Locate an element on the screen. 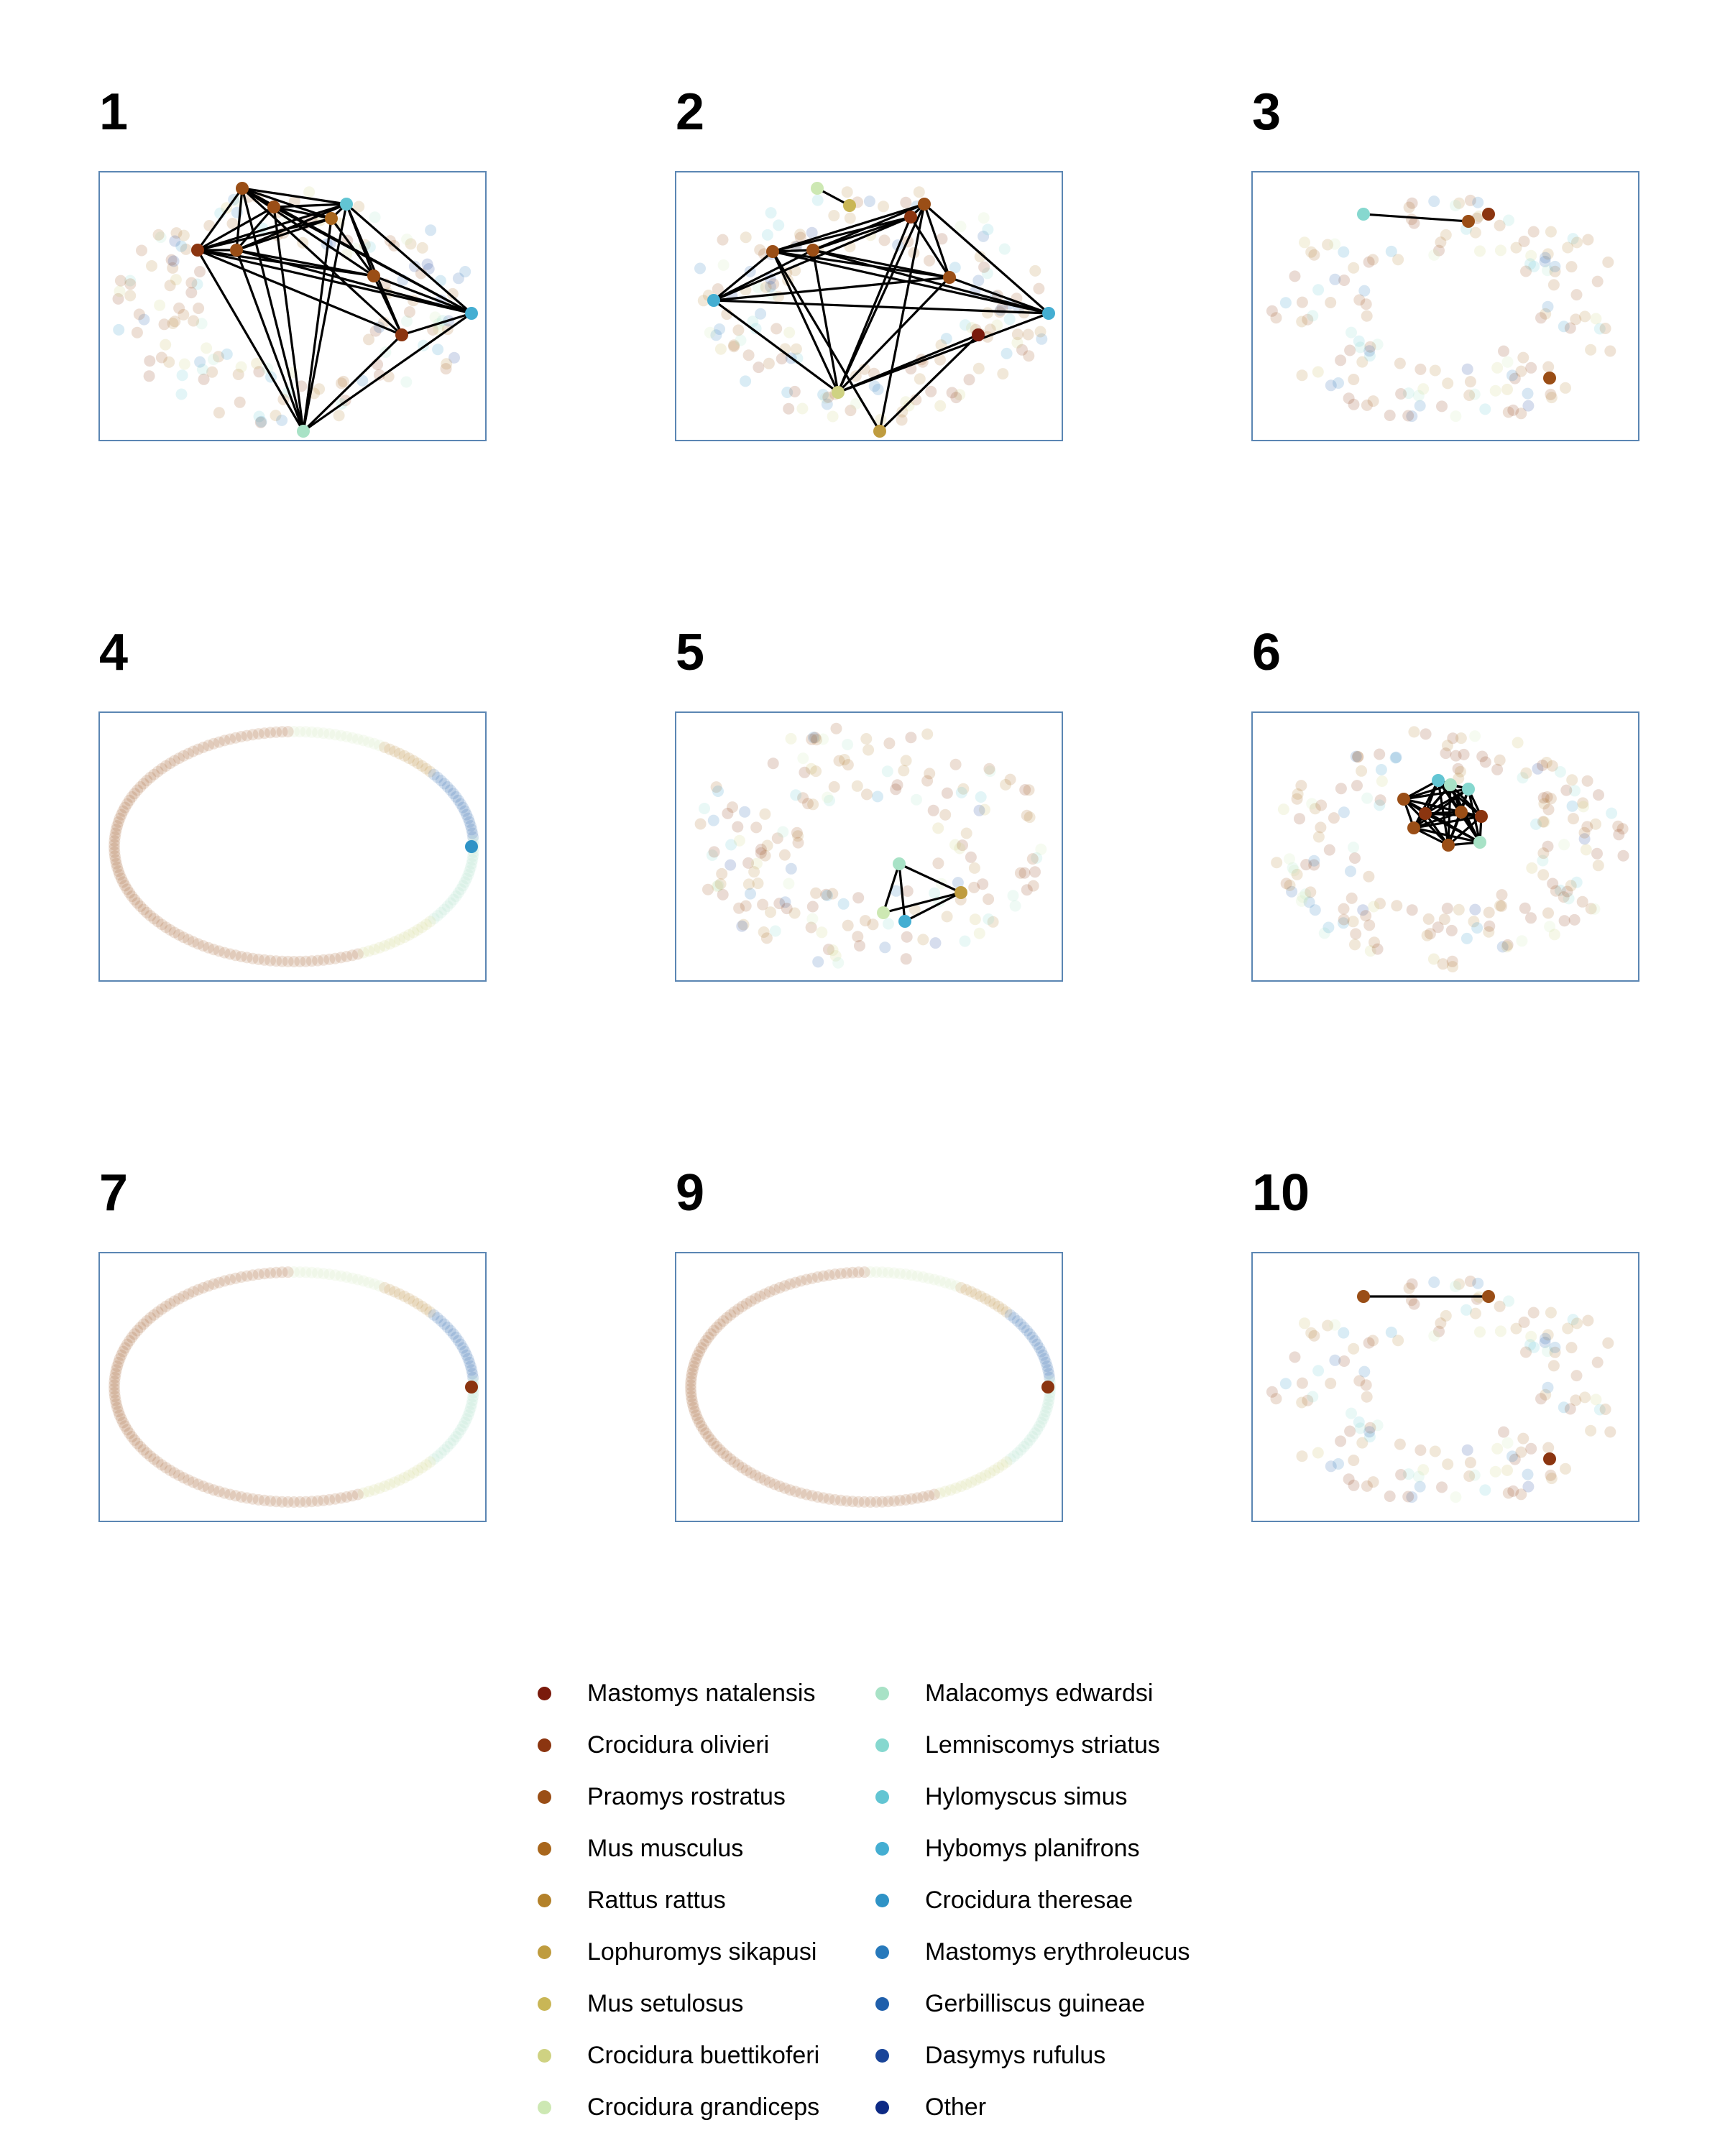 This screenshot has height=2156, width=1725. legend-label: Dasymys rufulus is located at coordinates (1015, 2055).